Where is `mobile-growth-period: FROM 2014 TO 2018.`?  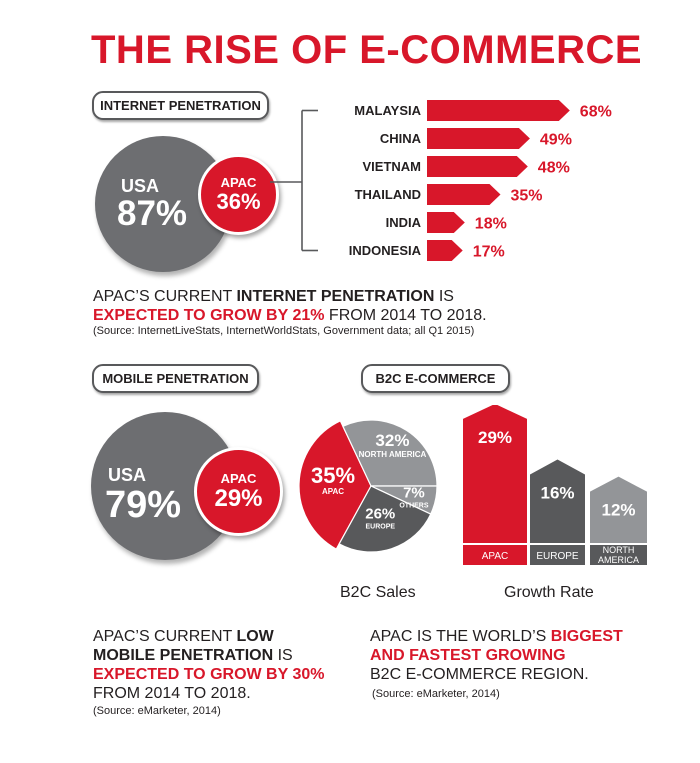 mobile-growth-period: FROM 2014 TO 2018. is located at coordinates (172, 693).